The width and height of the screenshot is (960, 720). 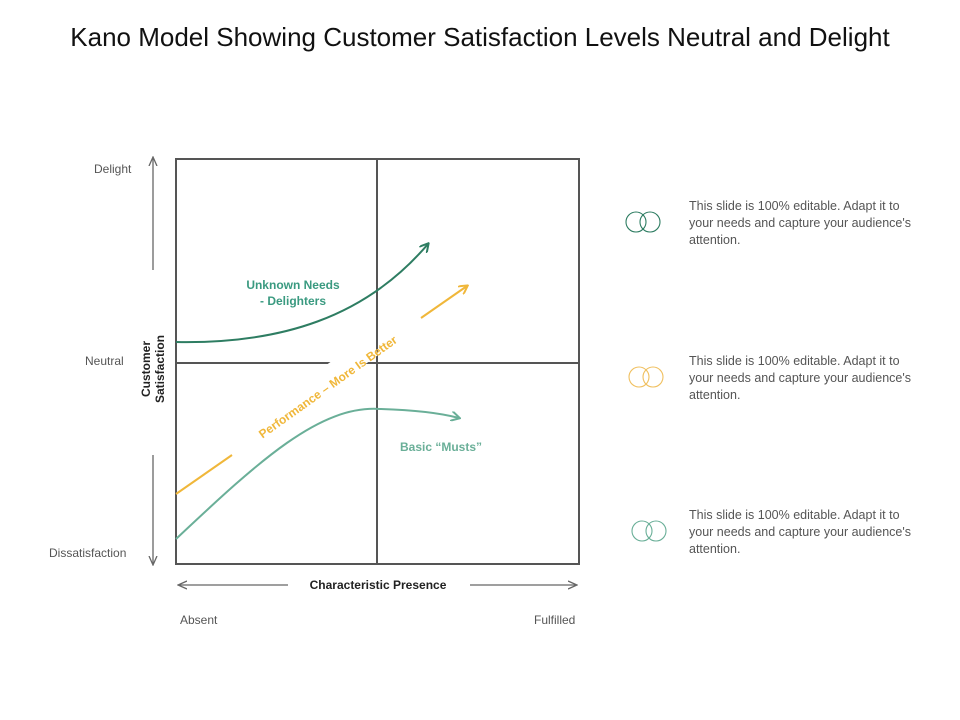 What do you see at coordinates (441, 447) in the screenshot?
I see `basic-label: Basic “Musts”` at bounding box center [441, 447].